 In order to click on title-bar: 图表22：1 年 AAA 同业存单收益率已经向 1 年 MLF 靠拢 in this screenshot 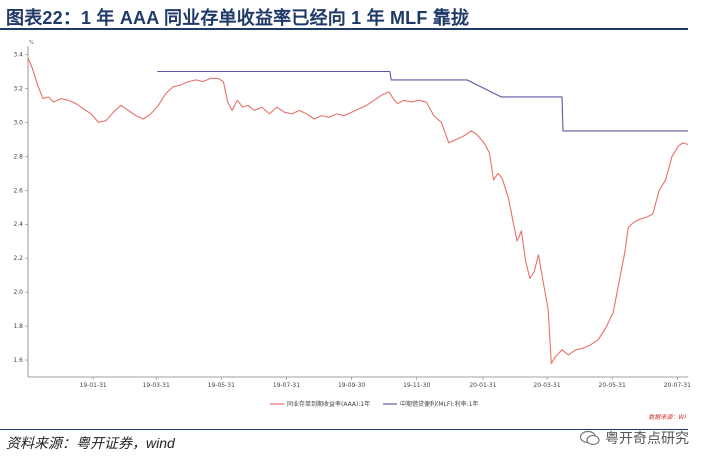, I will do `click(351, 15)`.